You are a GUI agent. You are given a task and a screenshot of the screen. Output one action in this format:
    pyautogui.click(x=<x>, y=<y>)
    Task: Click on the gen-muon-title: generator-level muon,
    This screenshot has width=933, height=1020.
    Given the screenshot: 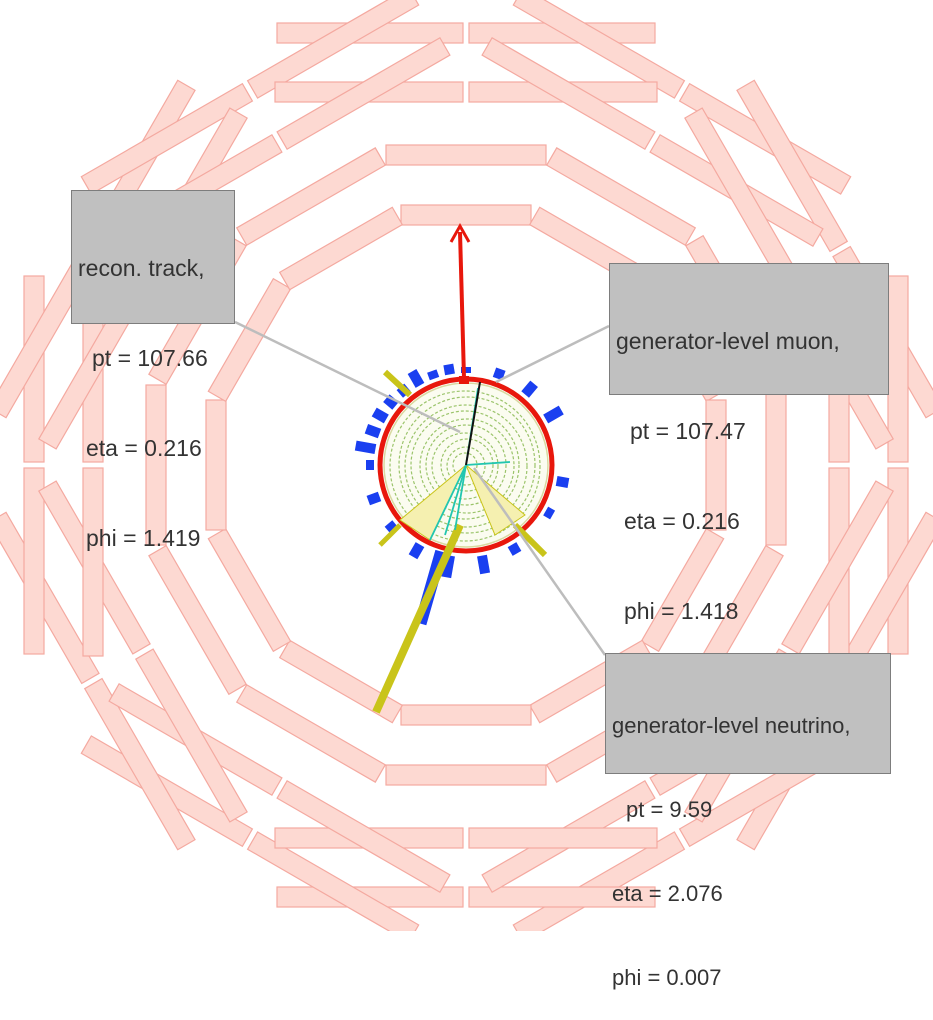 What is the action you would take?
    pyautogui.click(x=728, y=341)
    